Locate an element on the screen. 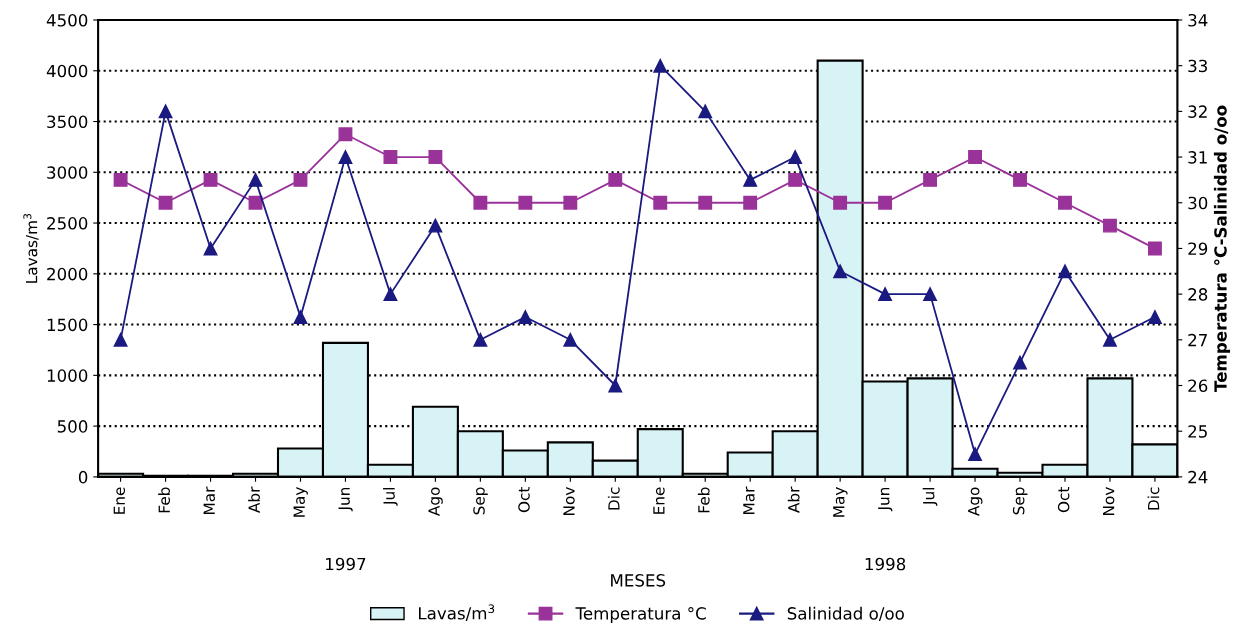  text: 1997 is located at coordinates (346, 564).